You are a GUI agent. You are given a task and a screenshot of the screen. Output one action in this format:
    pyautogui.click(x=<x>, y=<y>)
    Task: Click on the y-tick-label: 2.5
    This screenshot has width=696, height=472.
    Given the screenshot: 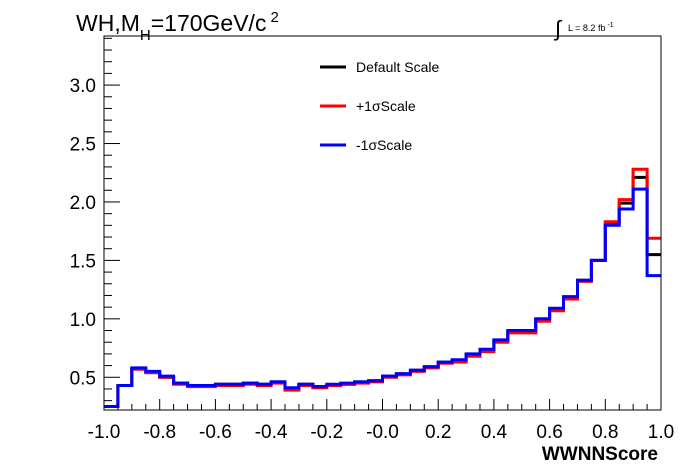 What is the action you would take?
    pyautogui.click(x=83, y=145)
    